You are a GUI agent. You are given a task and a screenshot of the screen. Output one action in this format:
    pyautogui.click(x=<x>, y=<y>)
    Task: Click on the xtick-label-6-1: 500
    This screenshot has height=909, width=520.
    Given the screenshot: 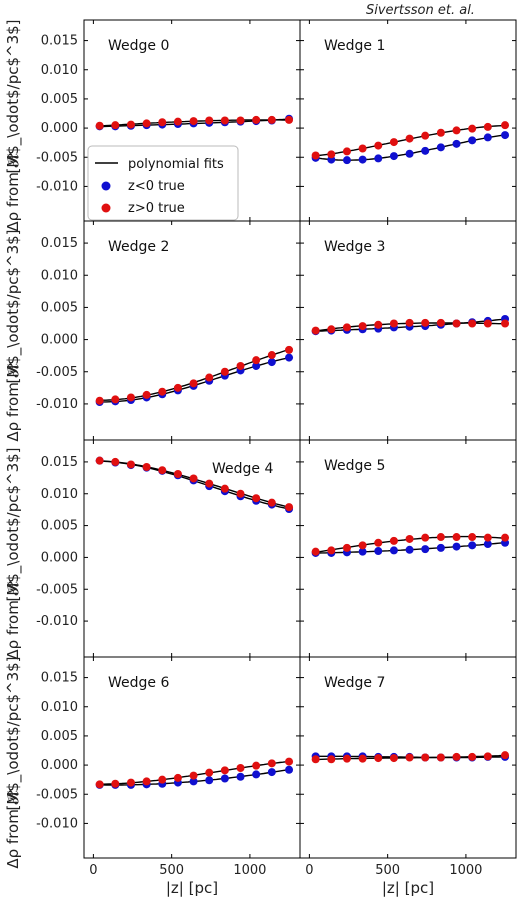 What is the action you would take?
    pyautogui.click(x=171, y=870)
    